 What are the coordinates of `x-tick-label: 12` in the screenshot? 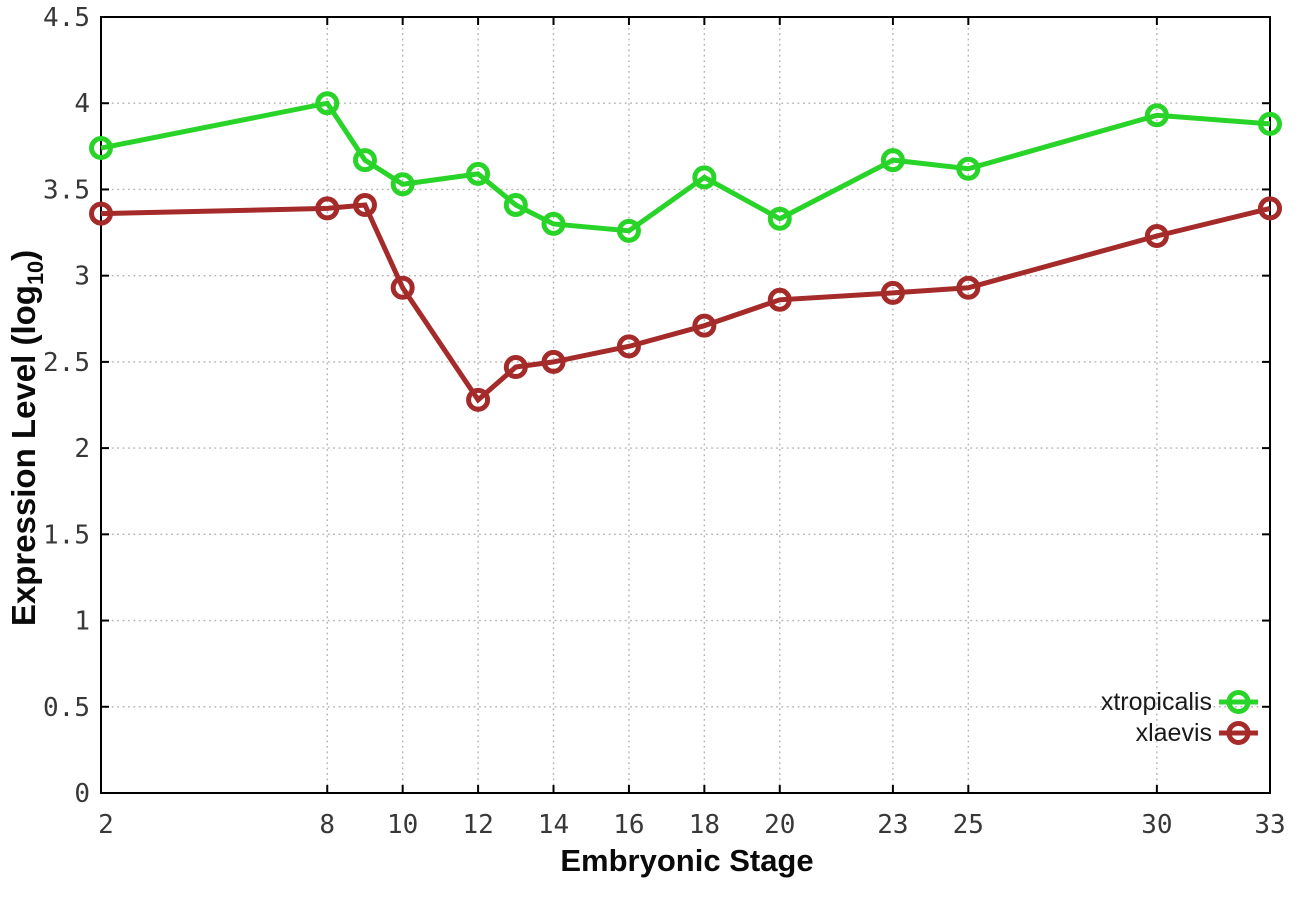 It's located at (477, 825).